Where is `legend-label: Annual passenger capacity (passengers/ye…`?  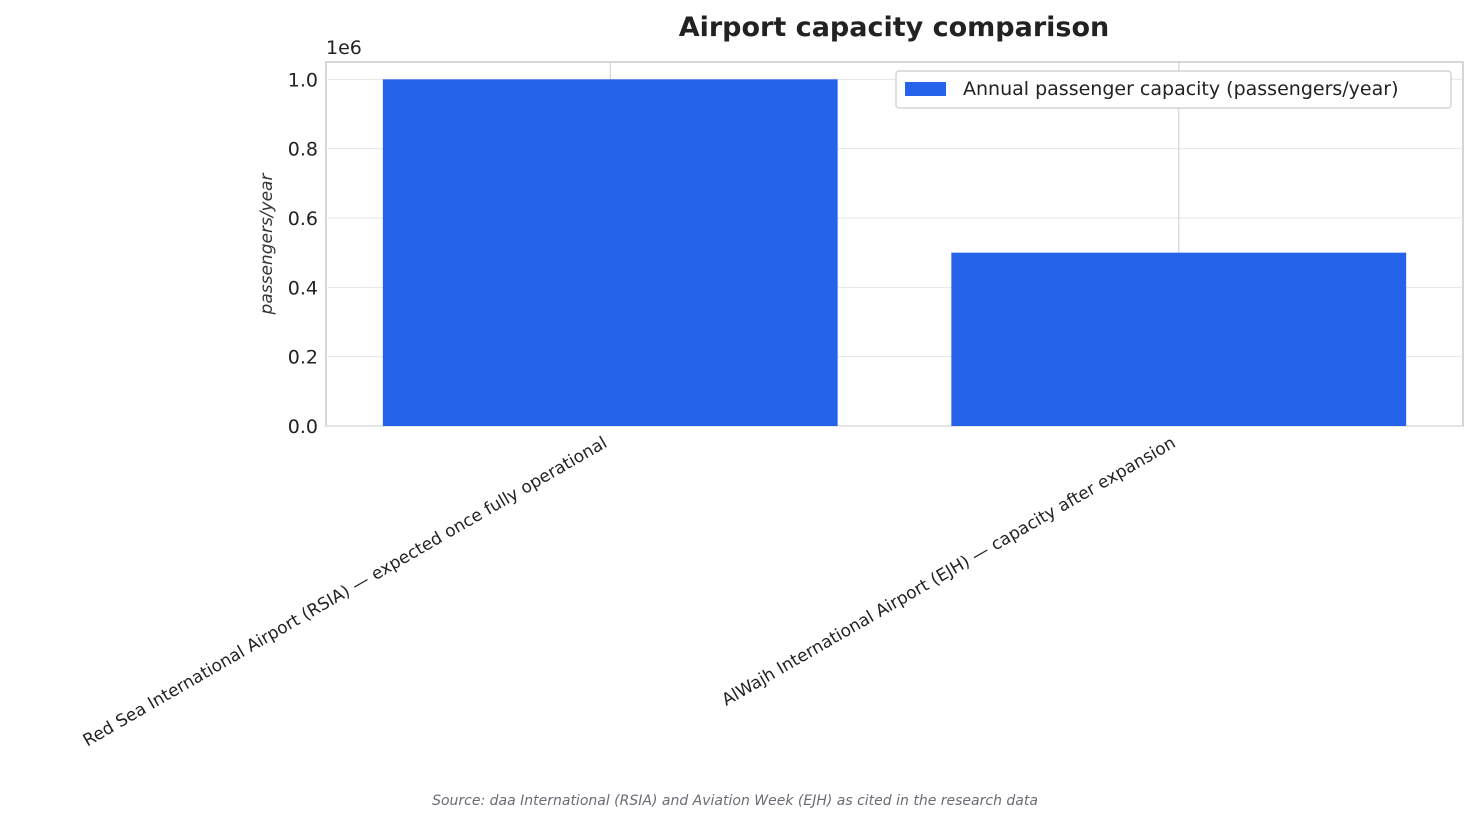
legend-label: Annual passenger capacity (passengers/ye… is located at coordinates (1180, 89).